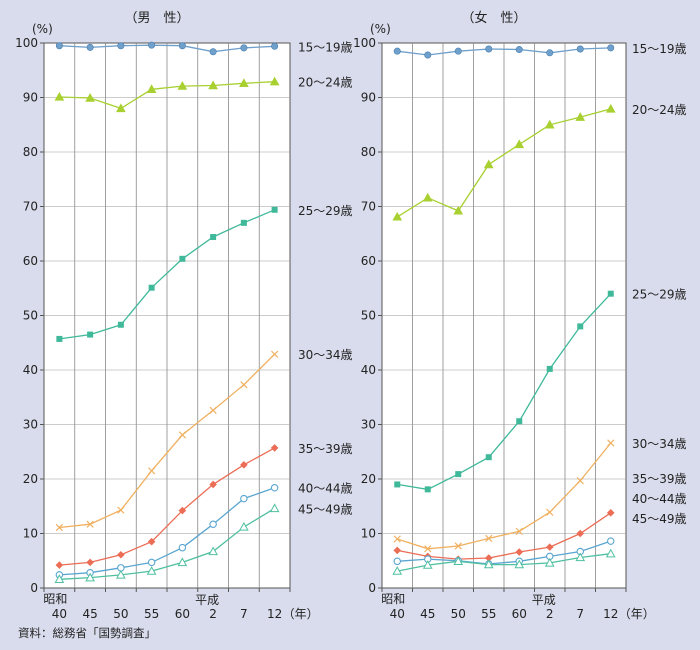  Describe the element at coordinates (34, 588) in the screenshot. I see `y-tick-label: 0` at that location.